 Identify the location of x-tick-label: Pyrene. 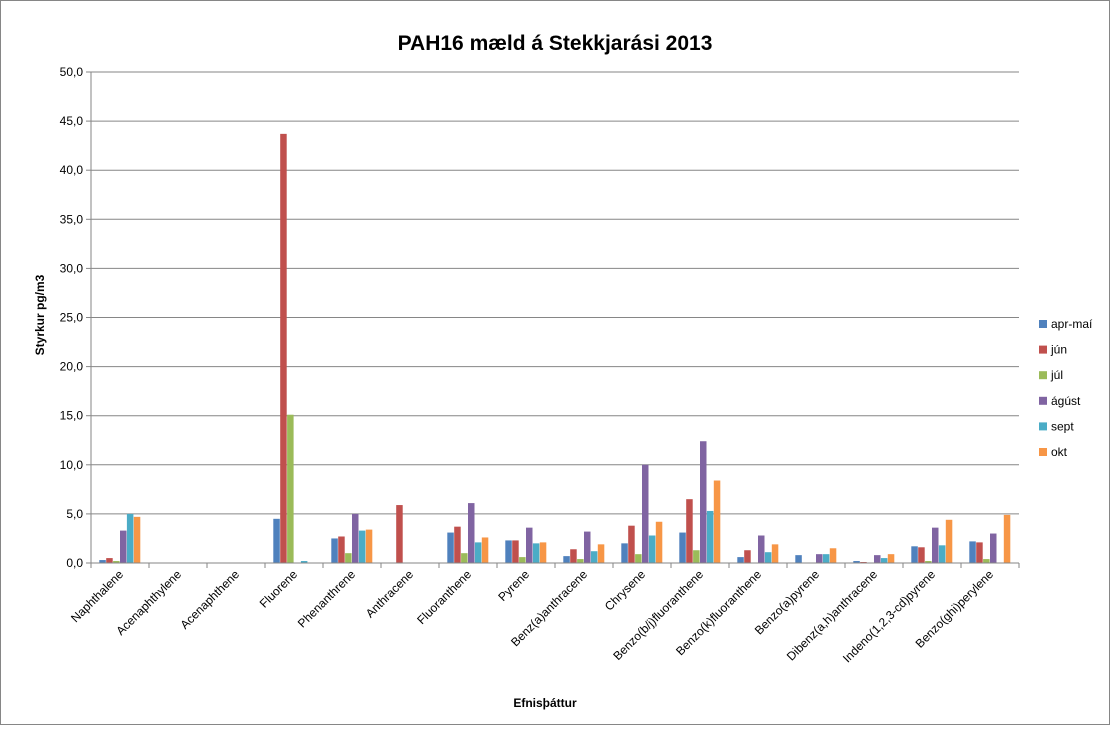
(513, 585).